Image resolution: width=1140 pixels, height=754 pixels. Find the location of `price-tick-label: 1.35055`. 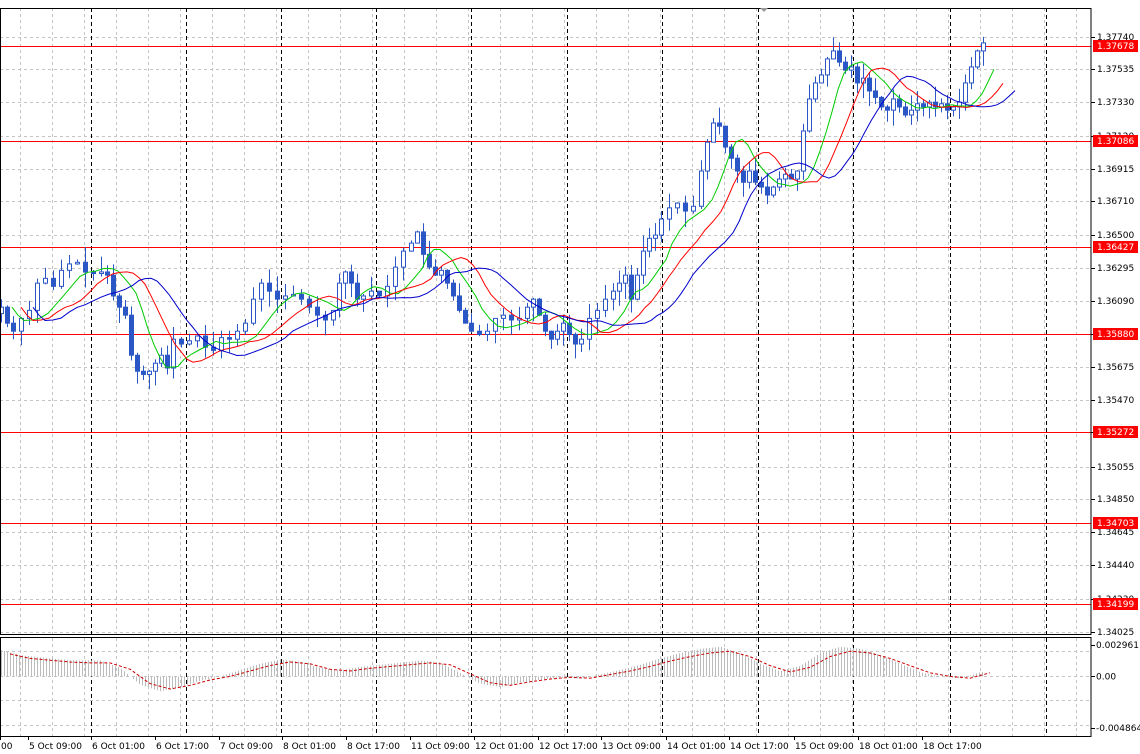

price-tick-label: 1.35055 is located at coordinates (1115, 468).